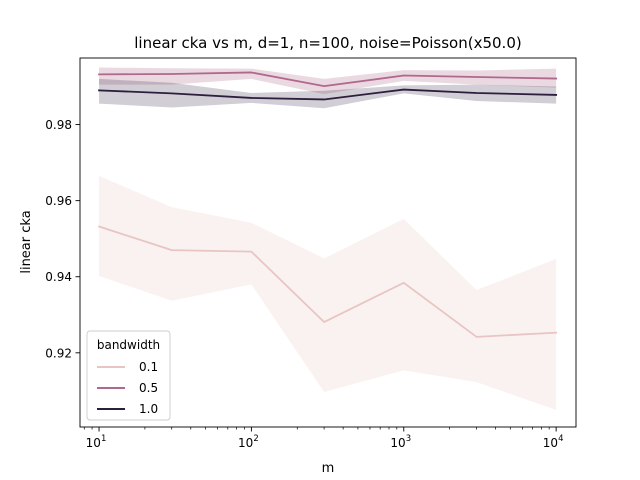  What do you see at coordinates (560, 439) in the screenshot?
I see `x-tick-exponent: 4` at bounding box center [560, 439].